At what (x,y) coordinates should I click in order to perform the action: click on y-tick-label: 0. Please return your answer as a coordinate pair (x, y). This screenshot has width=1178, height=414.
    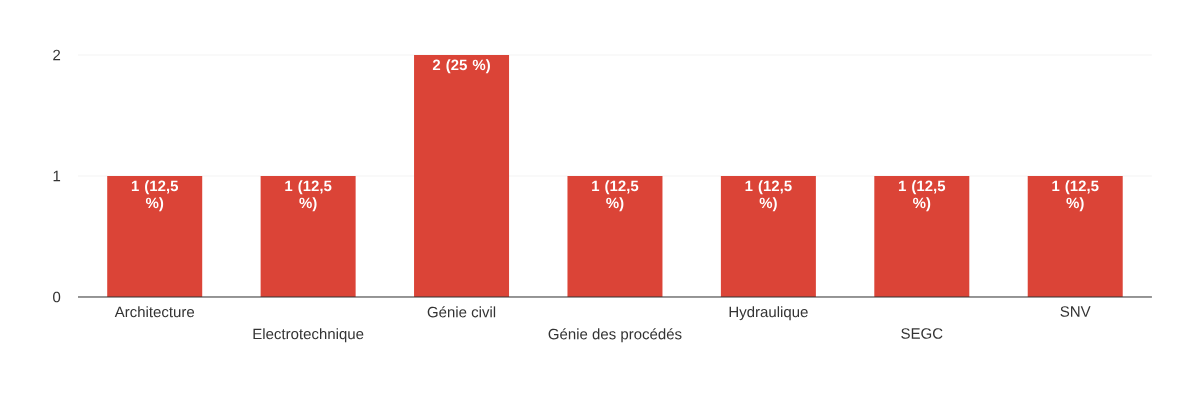
    Looking at the image, I should click on (57, 297).